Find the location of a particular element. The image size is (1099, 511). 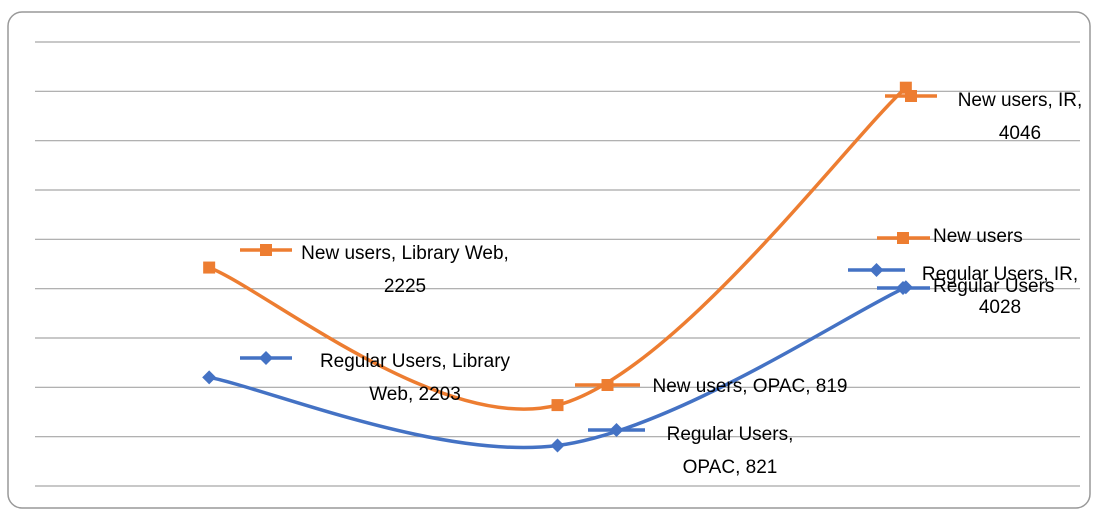

data-label: Regular Users, OPAC, 821 is located at coordinates (730, 451).